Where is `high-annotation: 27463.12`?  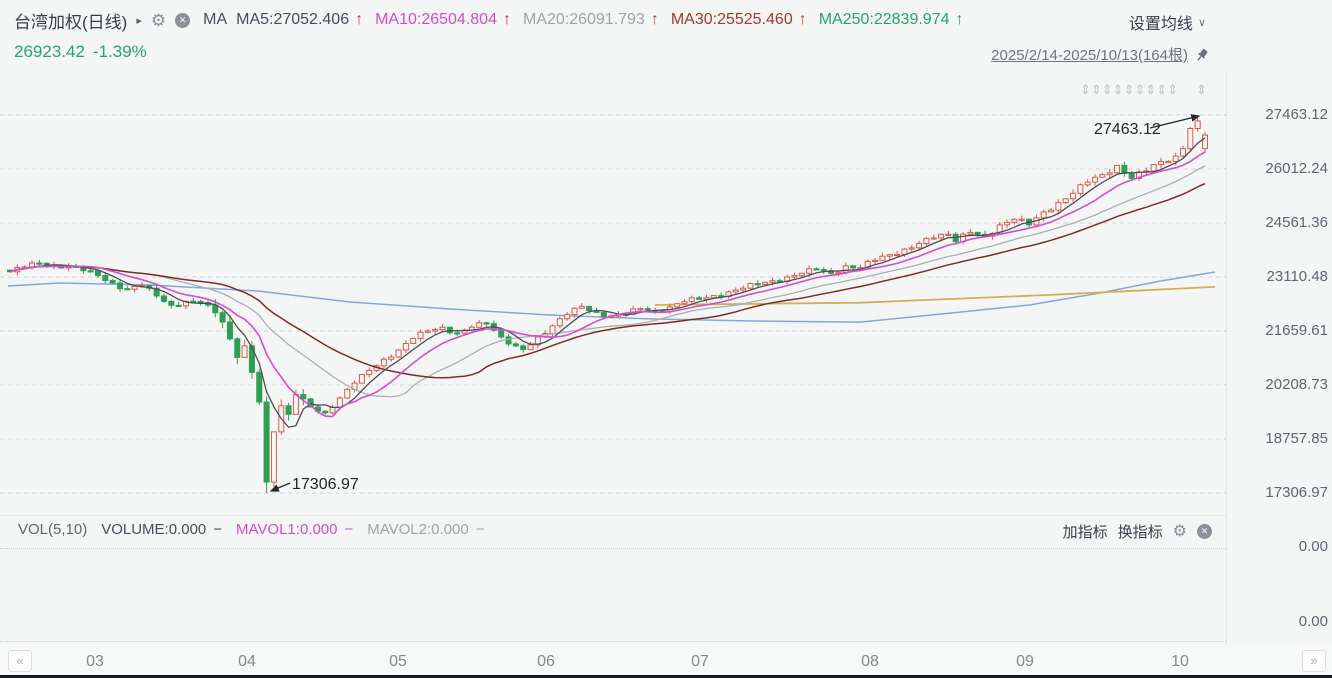
high-annotation: 27463.12 is located at coordinates (1127, 129).